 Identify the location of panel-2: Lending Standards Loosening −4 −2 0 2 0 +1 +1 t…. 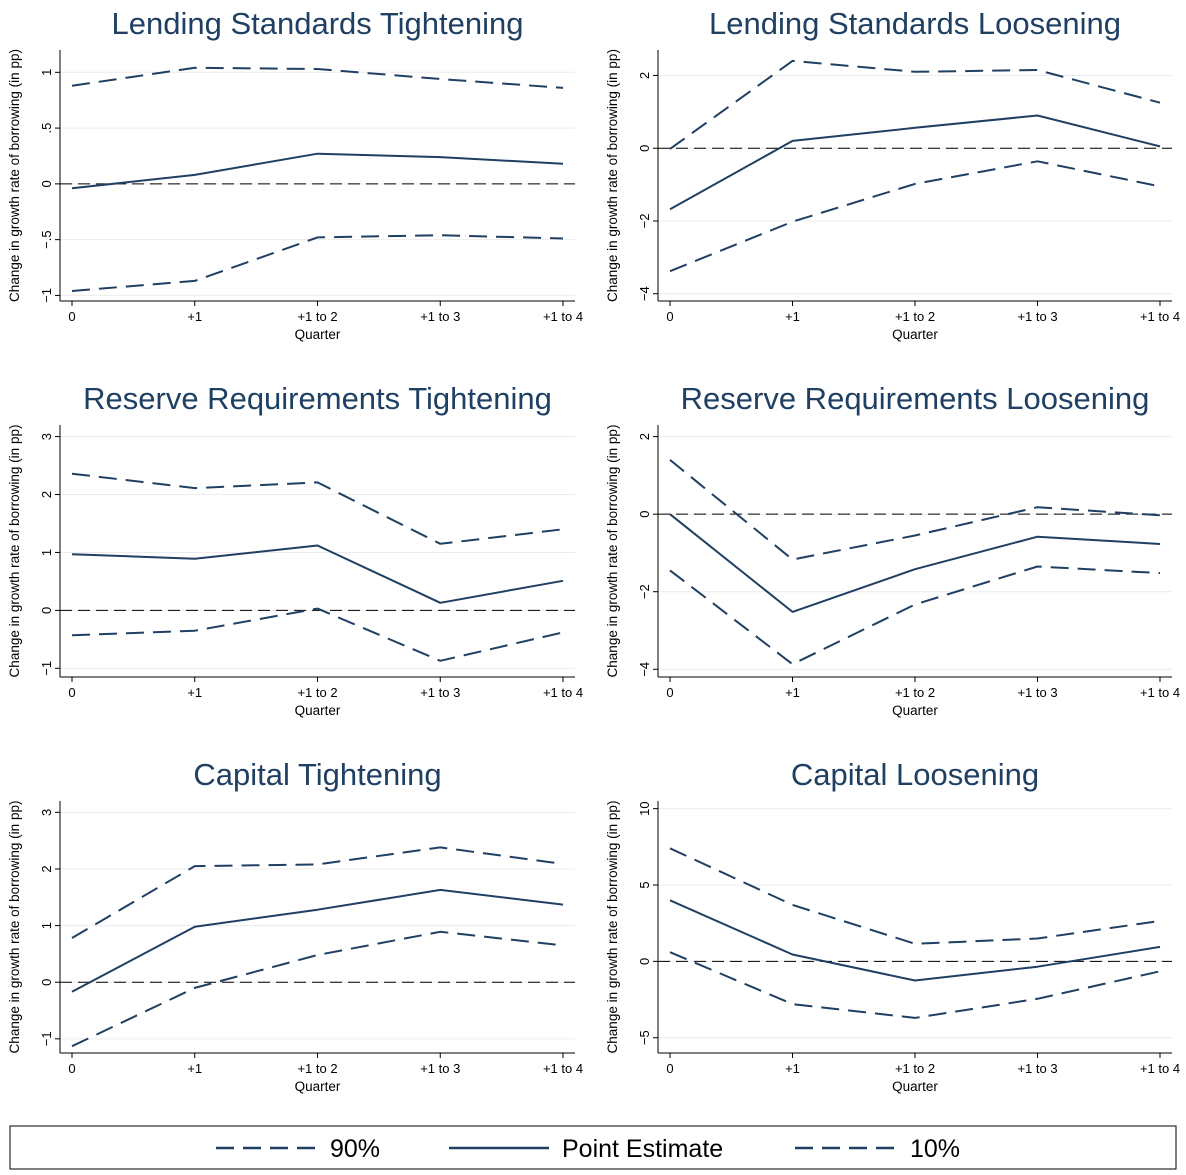
(892, 174).